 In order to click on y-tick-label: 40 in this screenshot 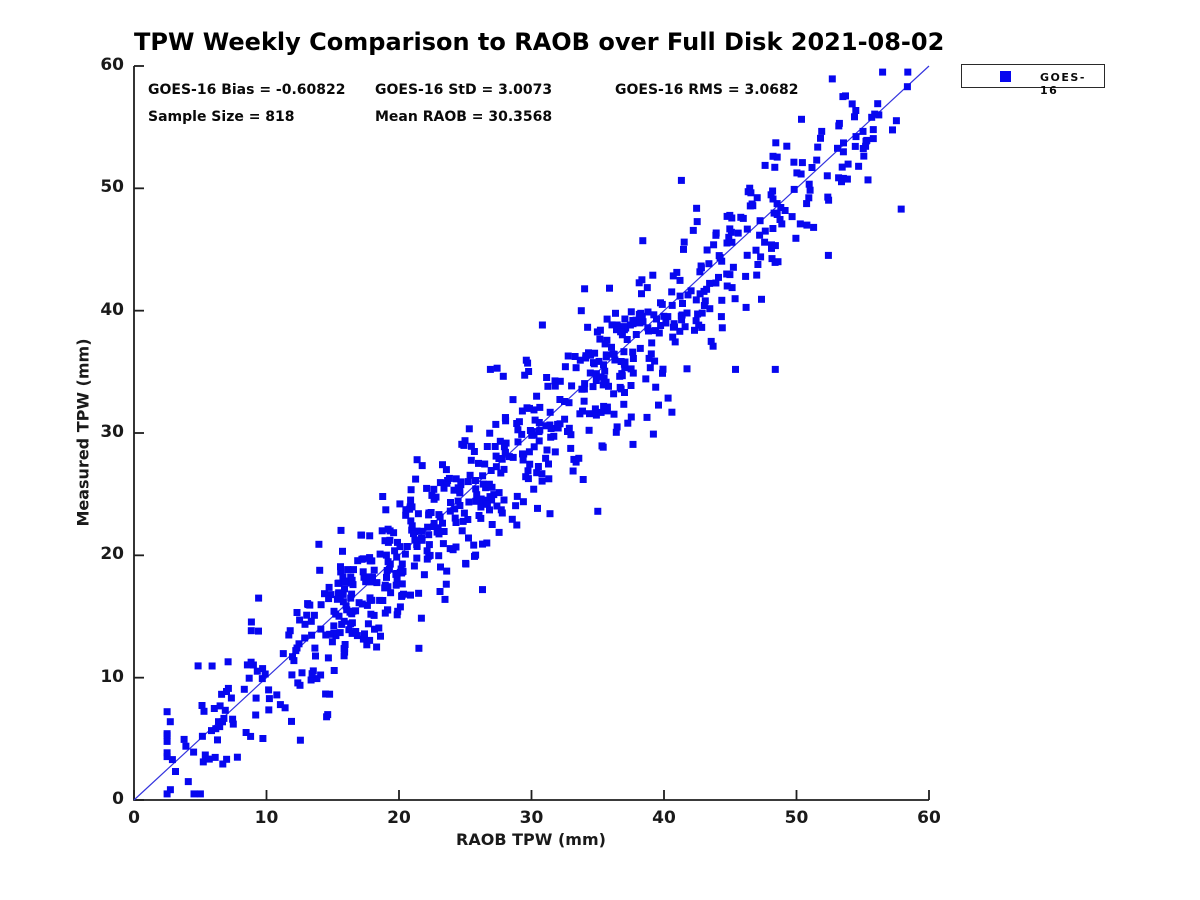, I will do `click(112, 309)`.